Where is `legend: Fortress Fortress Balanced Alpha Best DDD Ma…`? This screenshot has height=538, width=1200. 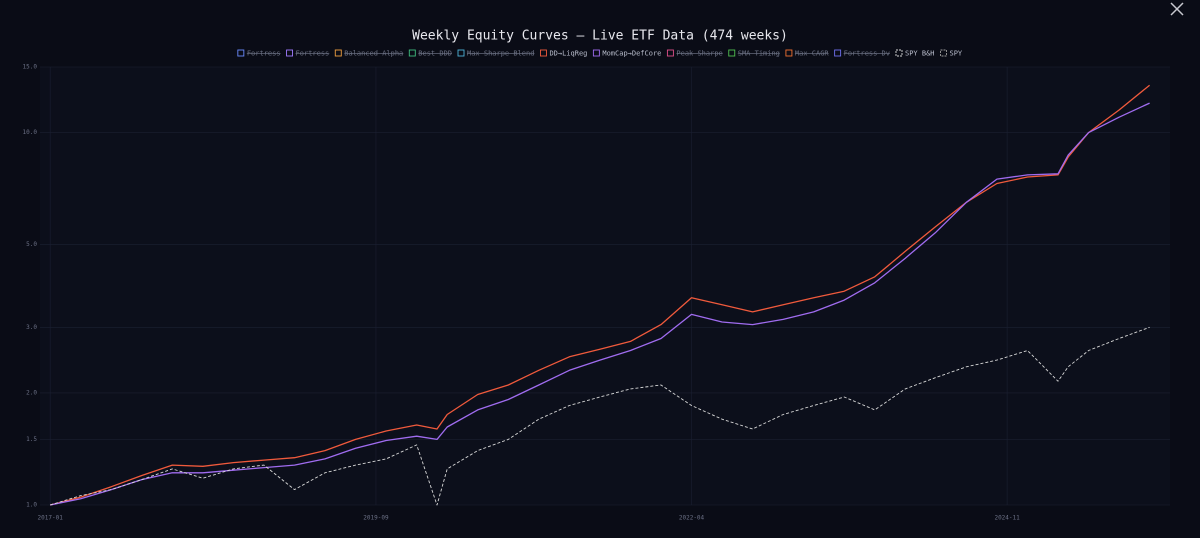 legend: Fortress Fortress Balanced Alpha Best DDD Ma… is located at coordinates (600, 53).